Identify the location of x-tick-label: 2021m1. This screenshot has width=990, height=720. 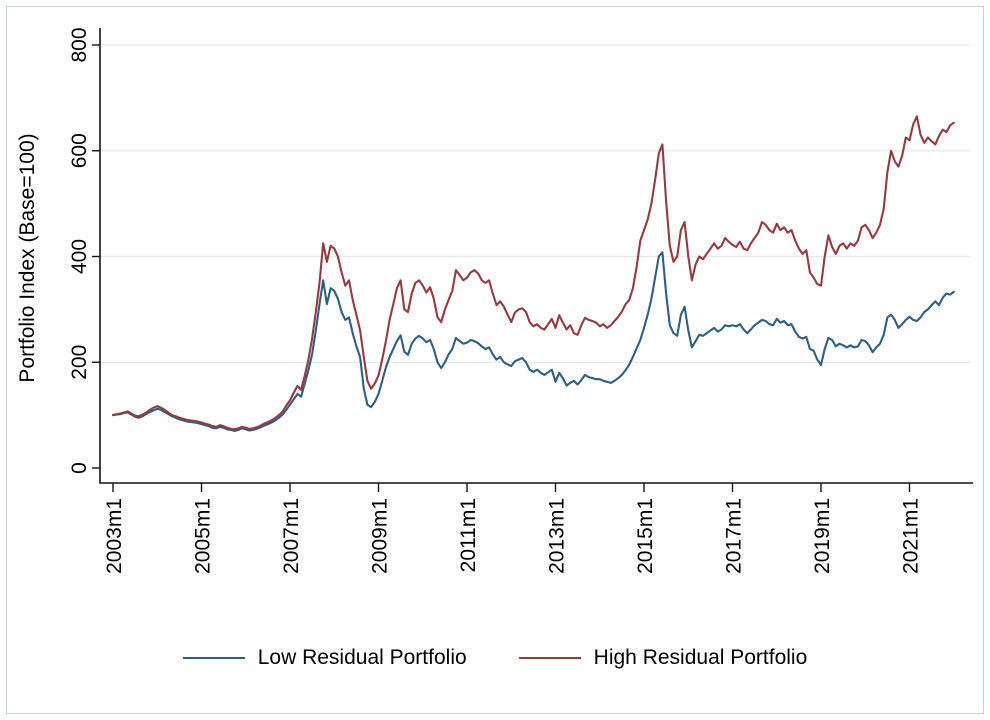
(911, 536).